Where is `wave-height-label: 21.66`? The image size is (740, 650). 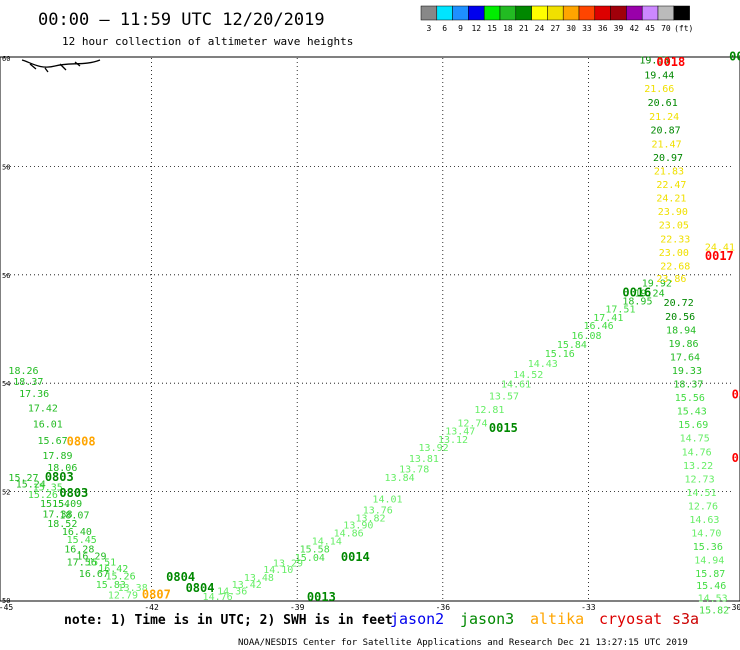 wave-height-label: 21.66 is located at coordinates (659, 89).